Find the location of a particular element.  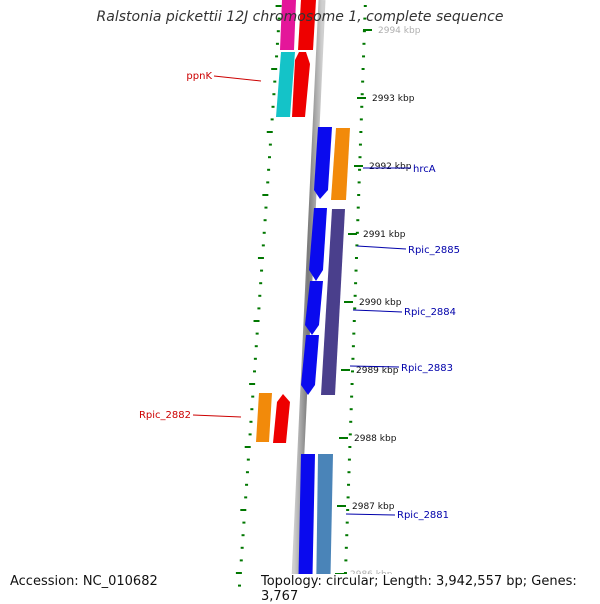

gene-cyan is located at coordinates (285, 84).